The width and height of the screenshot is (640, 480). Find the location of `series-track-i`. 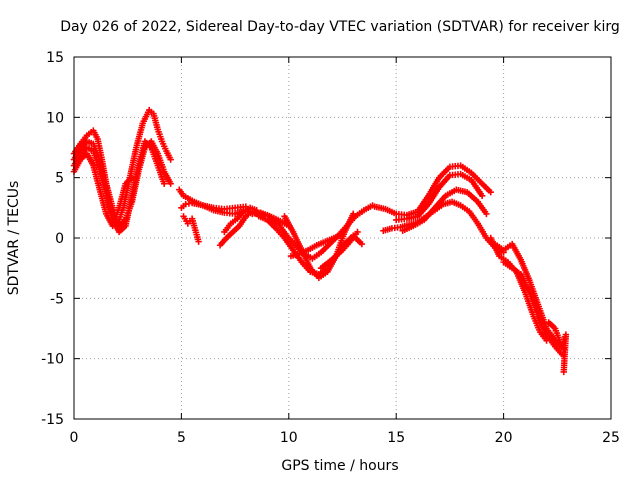

series-track-i is located at coordinates (240, 220).